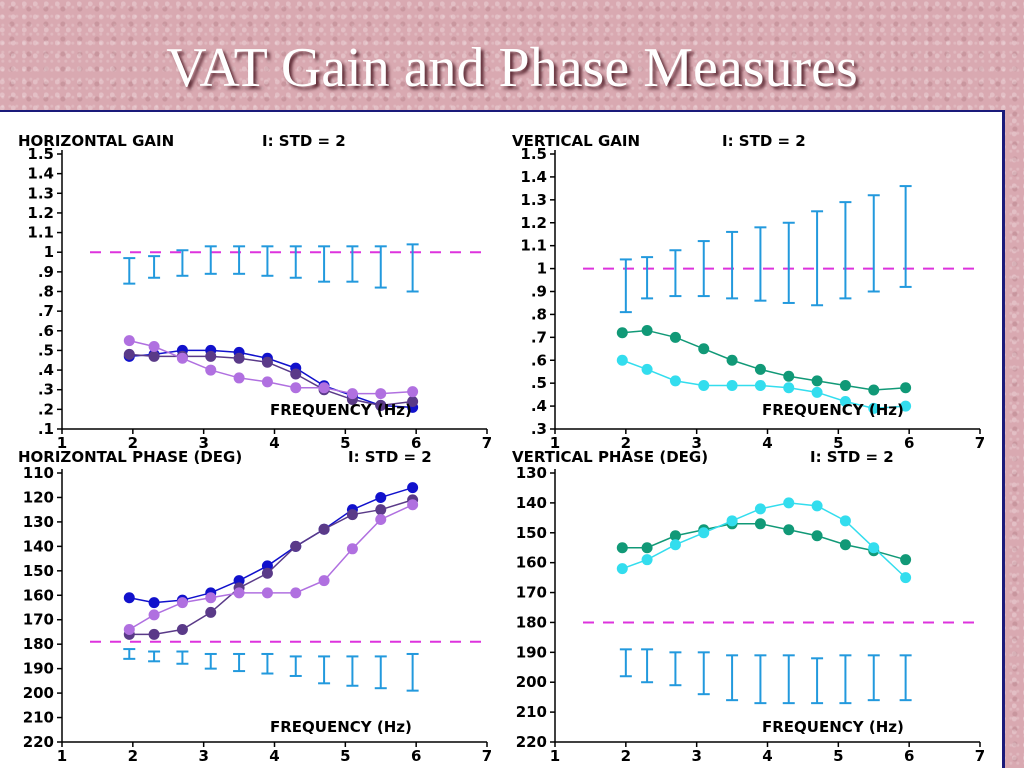 This screenshot has height=768, width=1024. Describe the element at coordinates (38, 718) in the screenshot. I see `y-tick-label: 210` at that location.